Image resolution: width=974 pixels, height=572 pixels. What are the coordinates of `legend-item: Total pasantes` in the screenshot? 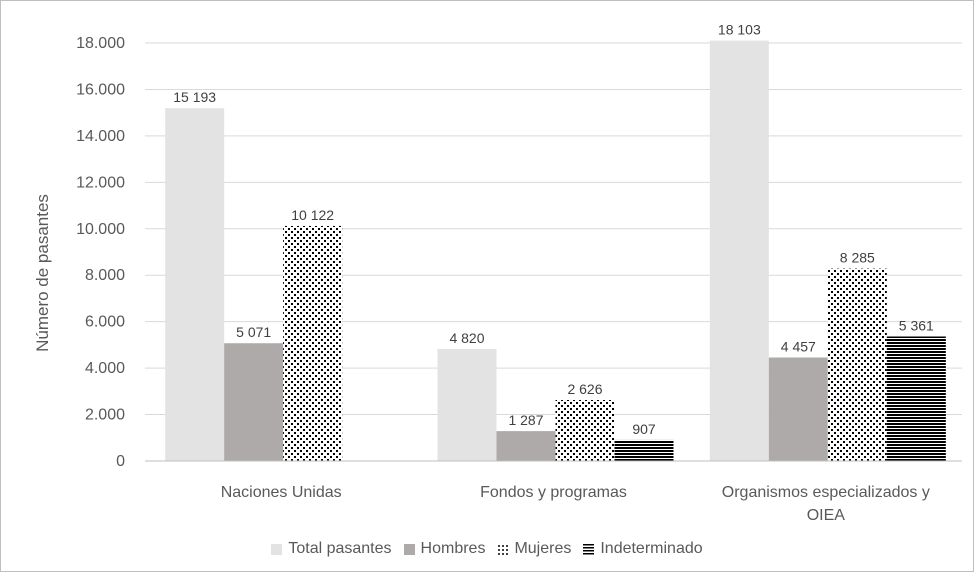 It's located at (331, 549).